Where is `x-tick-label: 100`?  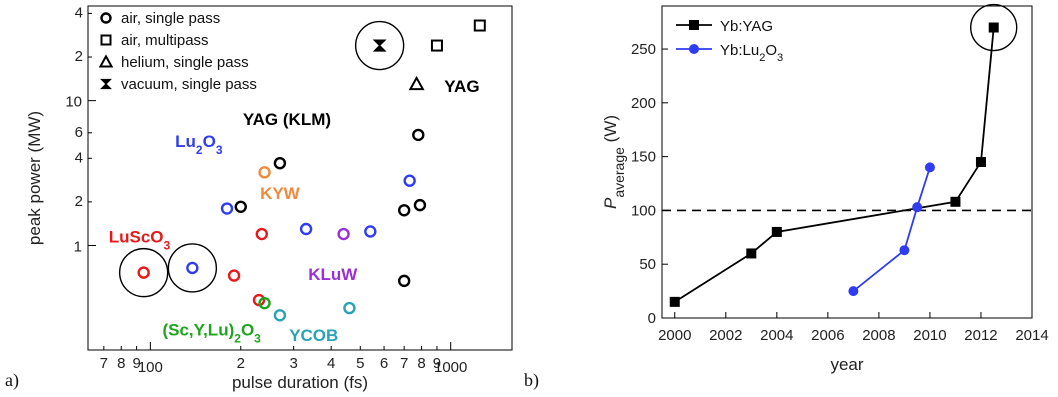
x-tick-label: 100 is located at coordinates (150, 367).